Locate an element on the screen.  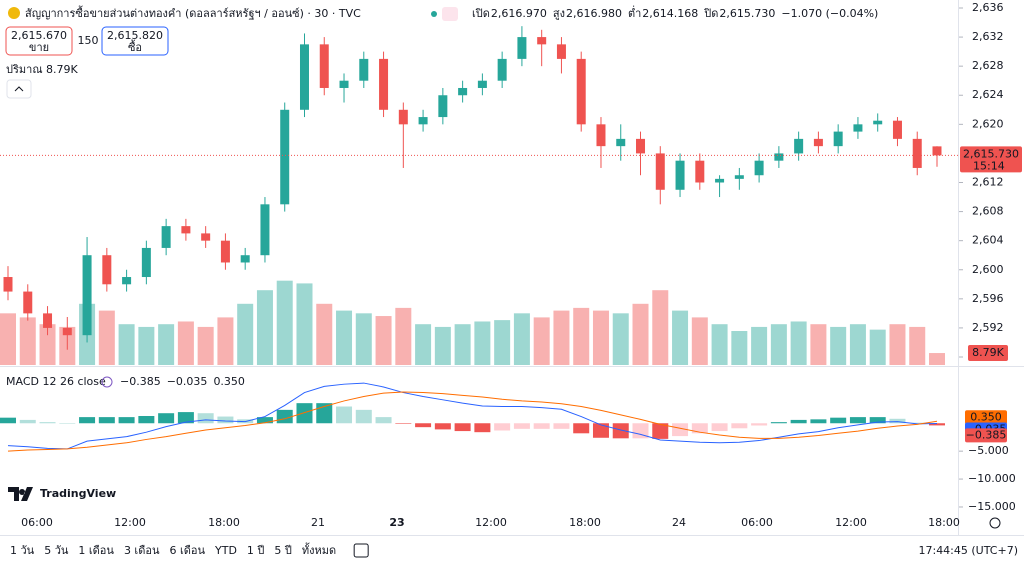
histogram-axis-box is located at coordinates (986, 435).